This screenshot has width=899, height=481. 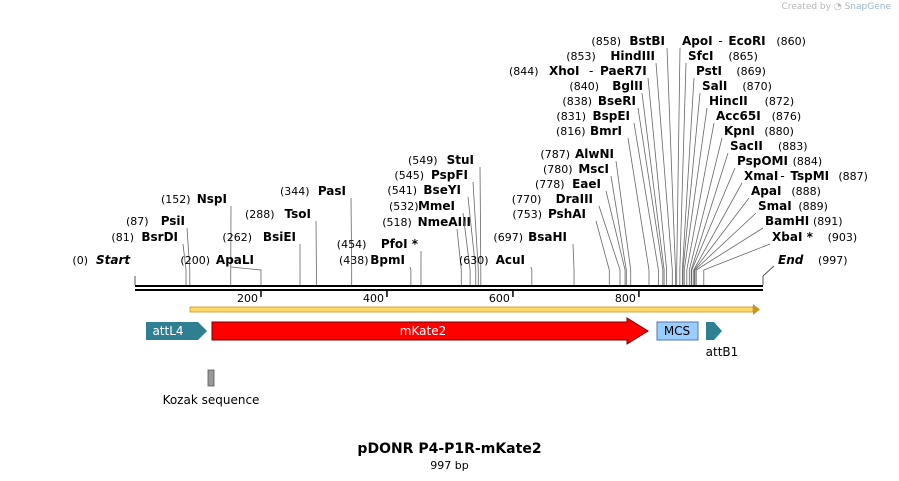 What do you see at coordinates (444, 222) in the screenshot?
I see `site-name-nmeaiii: NmeAIII` at bounding box center [444, 222].